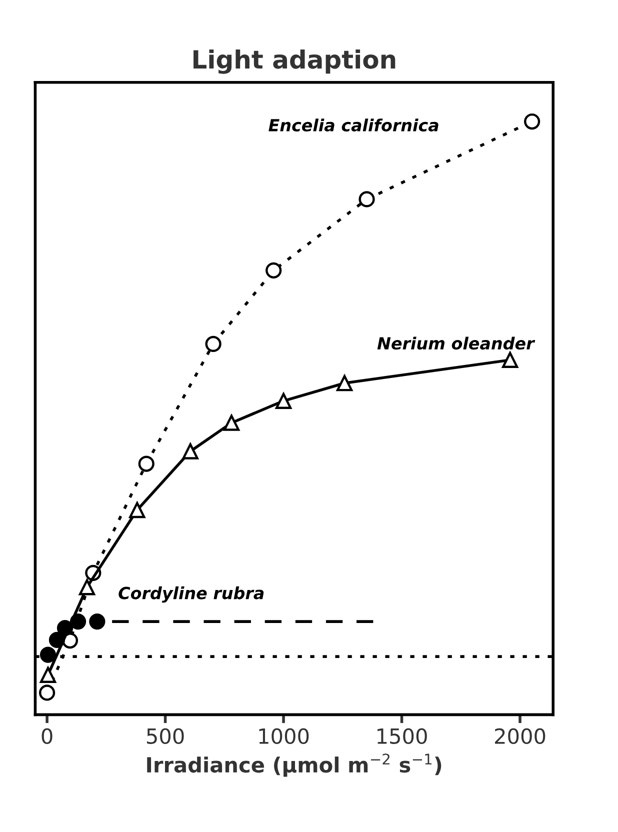  What do you see at coordinates (165, 736) in the screenshot?
I see `x-tick-label: 500` at bounding box center [165, 736].